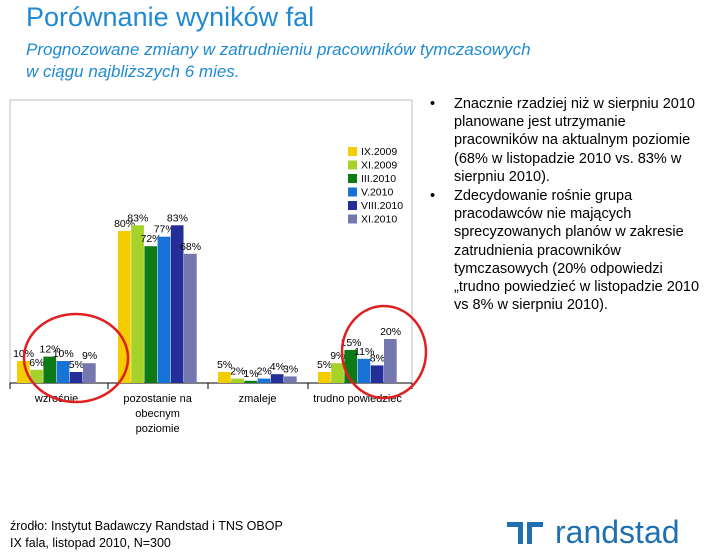 The width and height of the screenshot is (713, 558). I want to click on bar-value-label: 9%, so click(89, 356).